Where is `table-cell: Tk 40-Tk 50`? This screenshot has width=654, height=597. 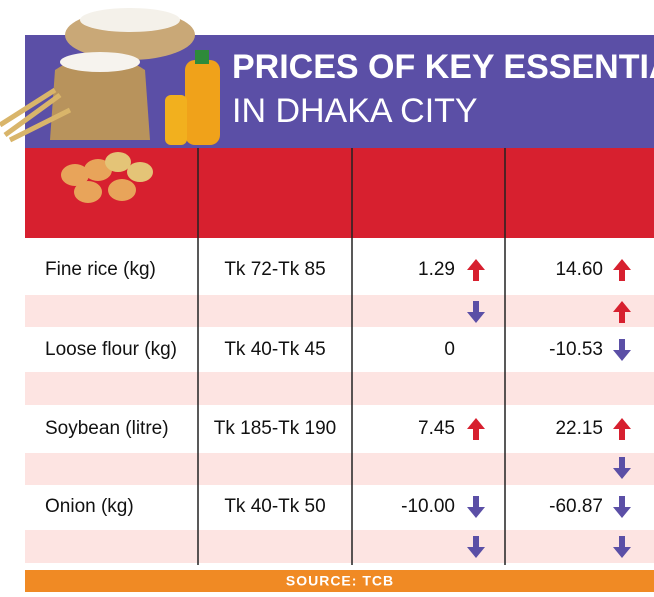 table-cell: Tk 40-Tk 50 is located at coordinates (274, 506).